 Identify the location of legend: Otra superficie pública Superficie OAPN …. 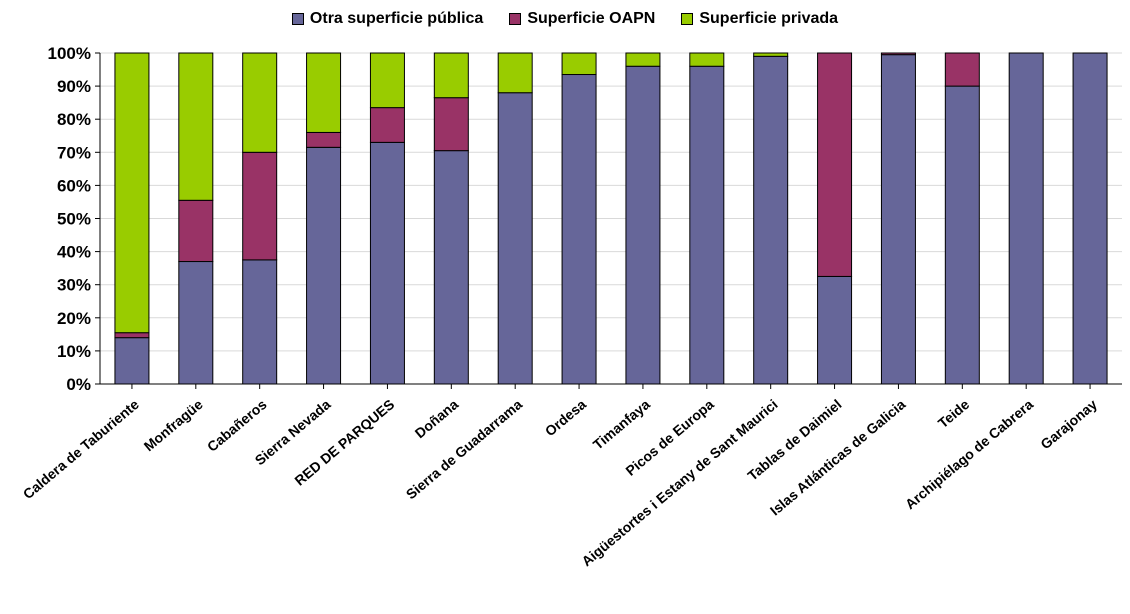
(565, 19).